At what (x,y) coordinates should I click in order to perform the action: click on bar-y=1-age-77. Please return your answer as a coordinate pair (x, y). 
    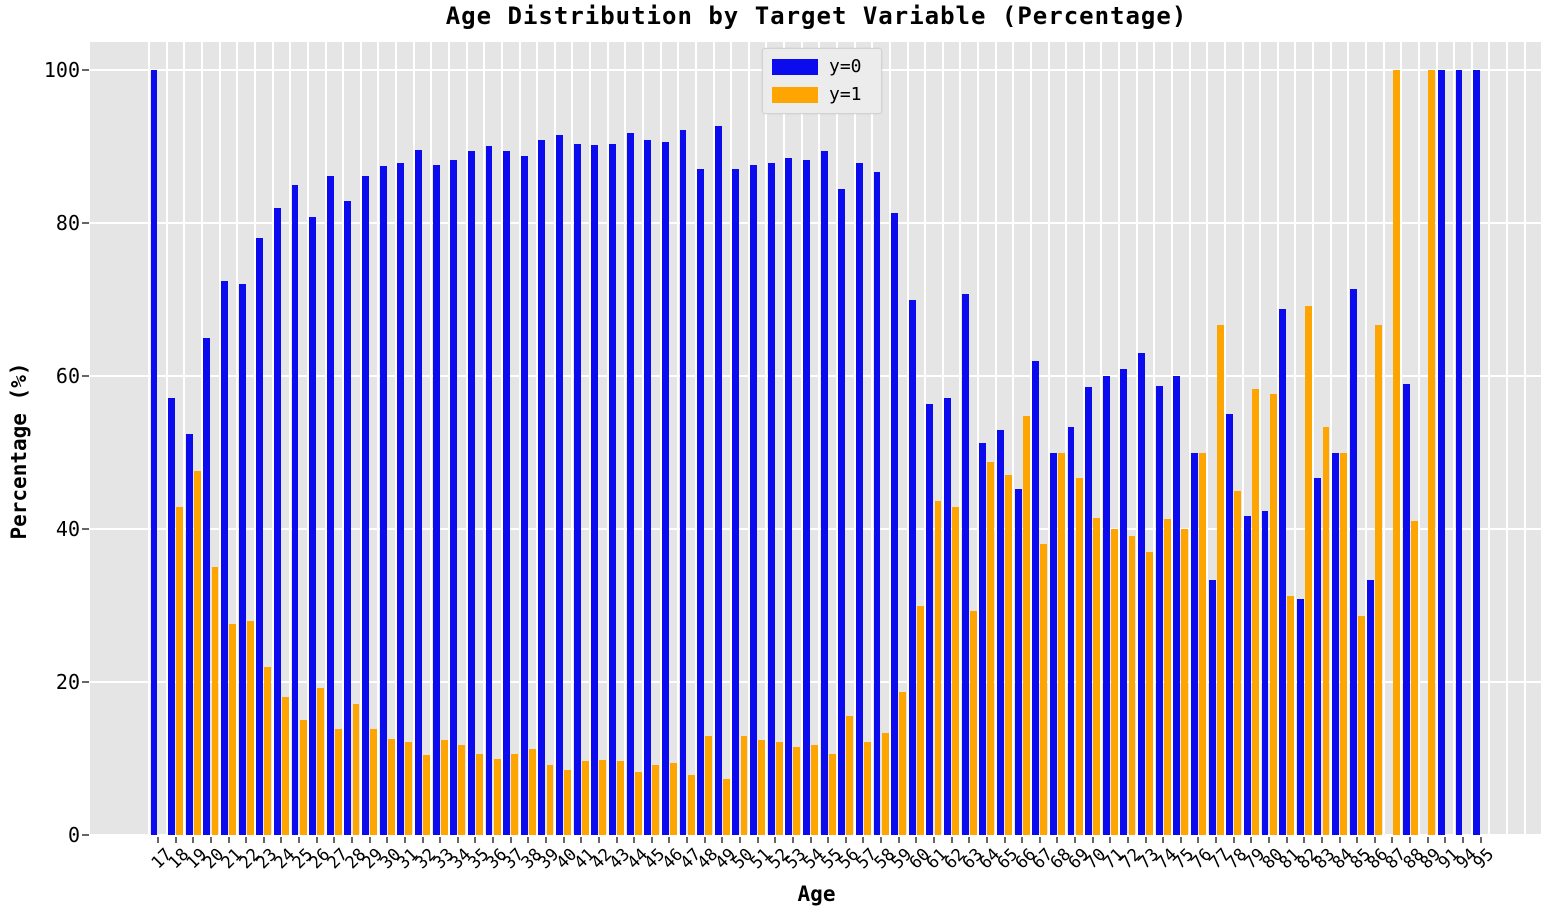
    Looking at the image, I should click on (1220, 579).